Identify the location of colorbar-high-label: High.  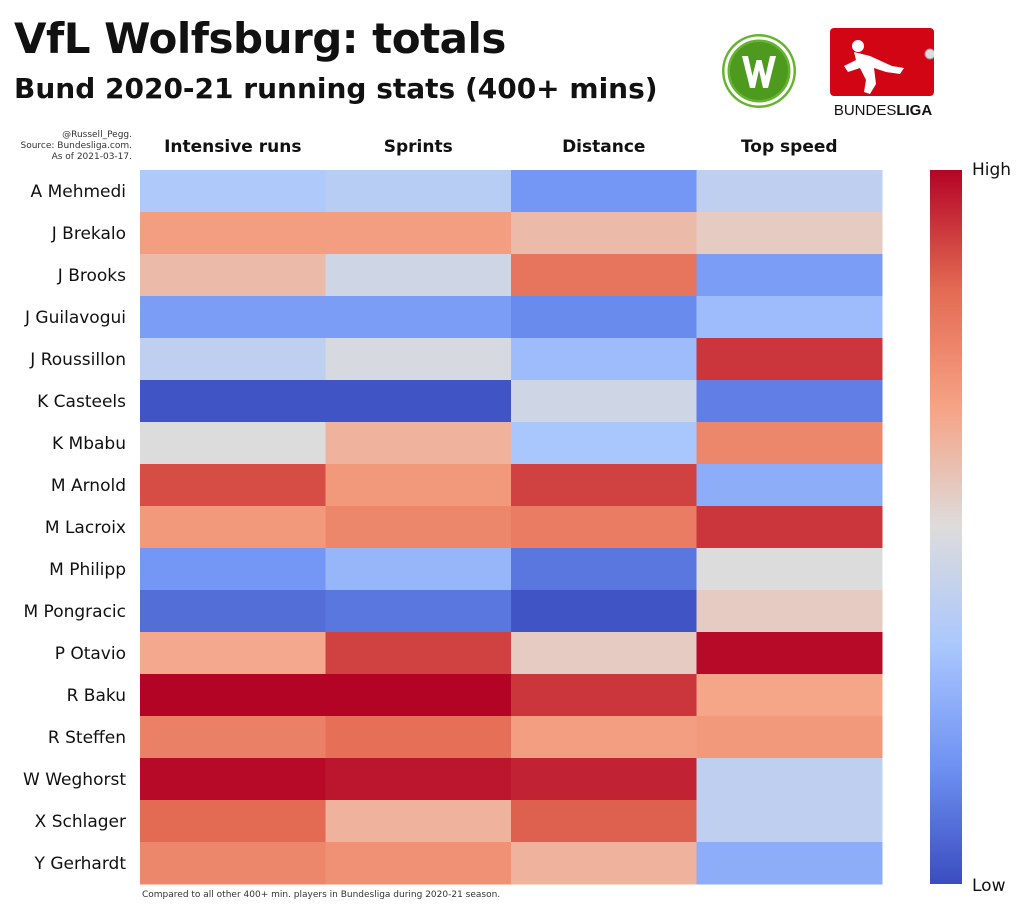
(992, 170).